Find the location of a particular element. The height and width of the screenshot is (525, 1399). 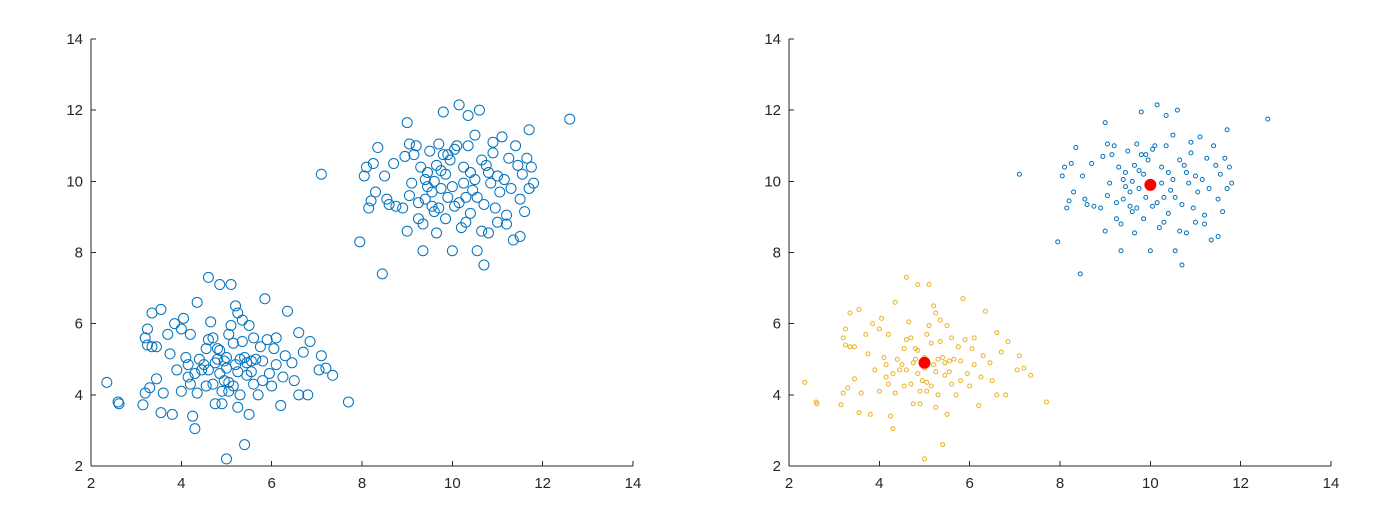

y-tick-label: 8 is located at coordinates (777, 253).